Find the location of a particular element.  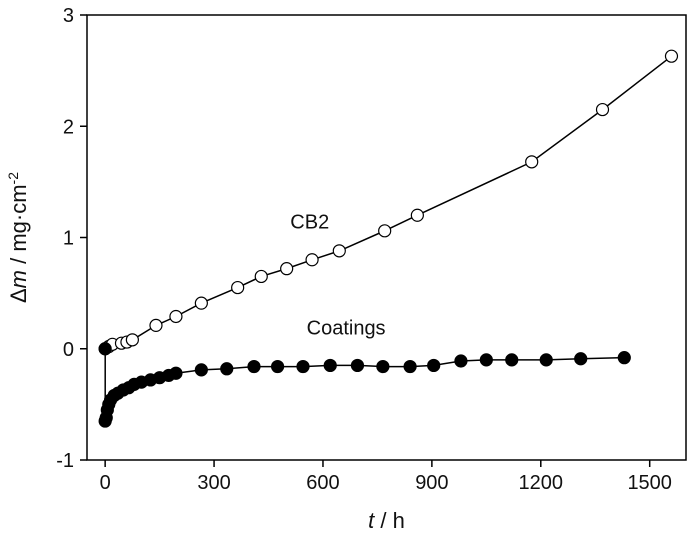

y-tick-label: 0 is located at coordinates (68, 350).